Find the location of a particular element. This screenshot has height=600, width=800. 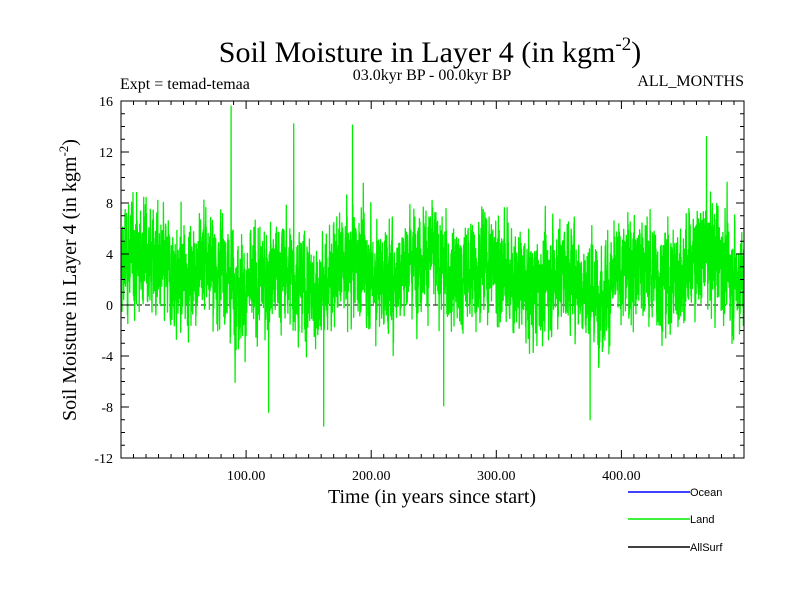

y-tick-label: -8 is located at coordinates (107, 408).